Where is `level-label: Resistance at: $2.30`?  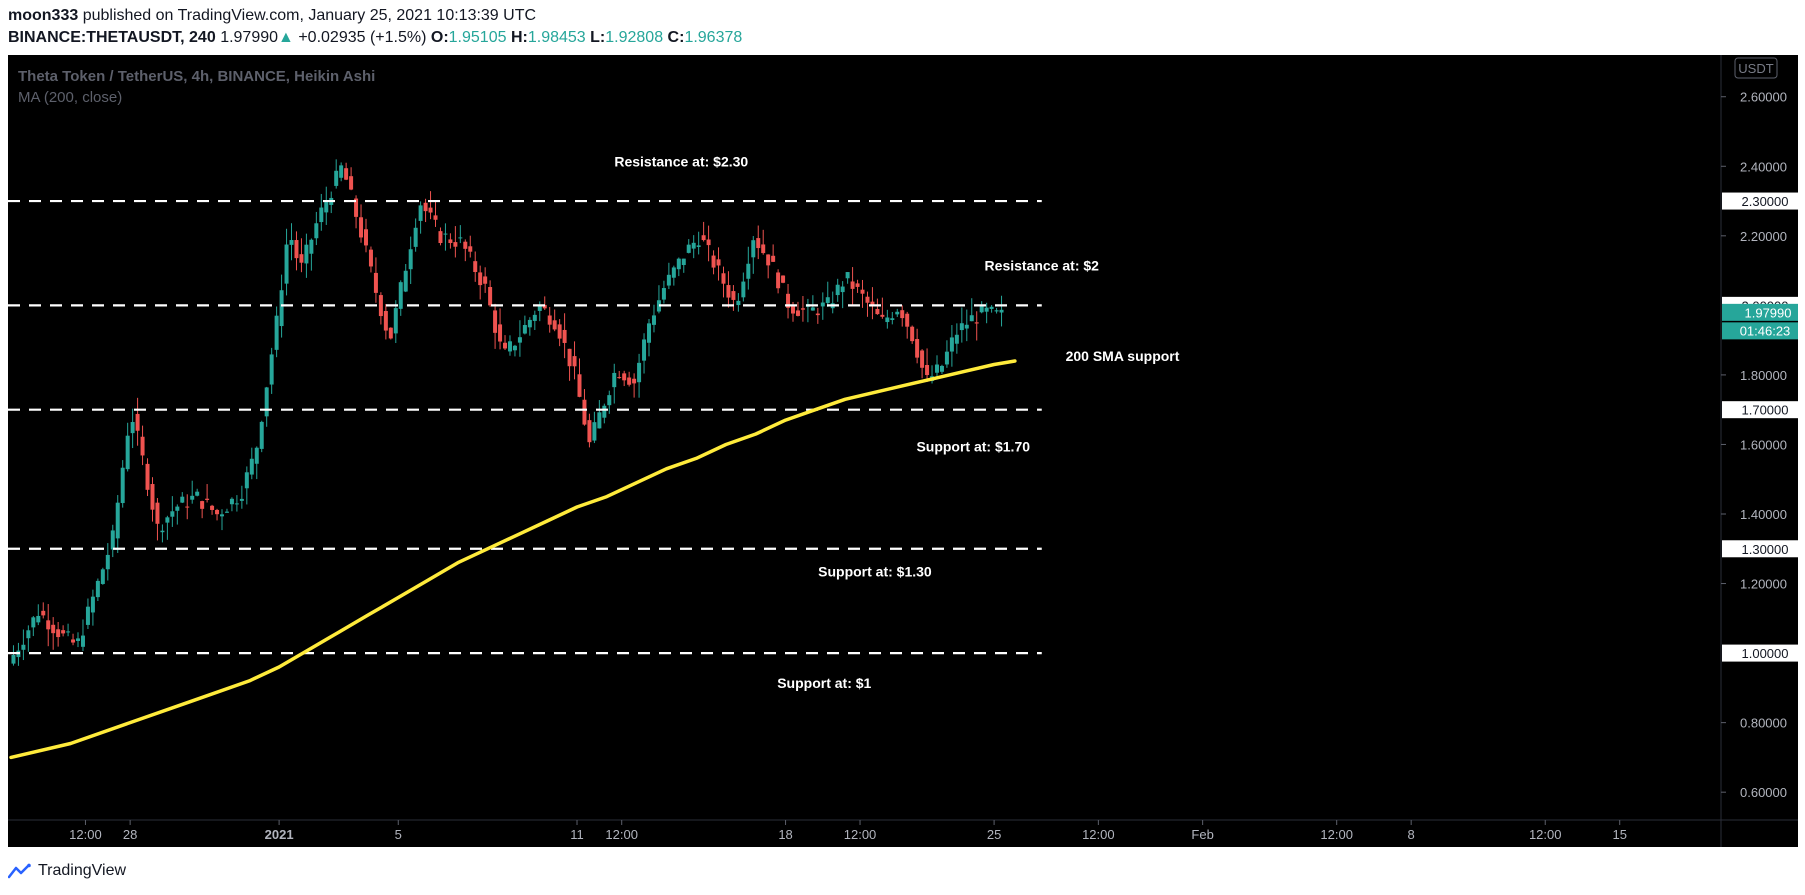
level-label: Resistance at: $2.30 is located at coordinates (681, 161).